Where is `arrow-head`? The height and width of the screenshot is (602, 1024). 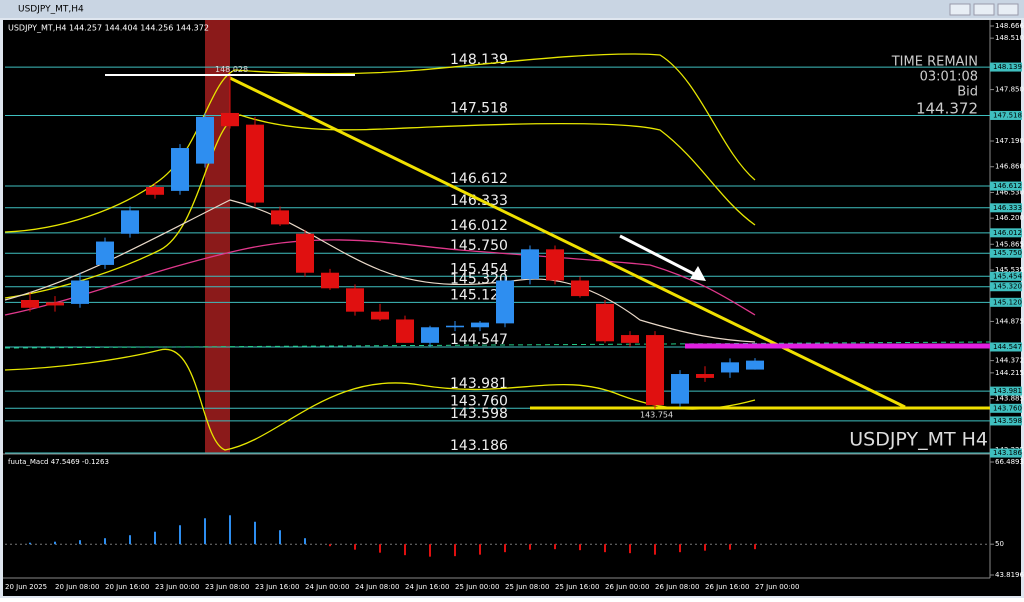 arrow-head is located at coordinates (698, 273).